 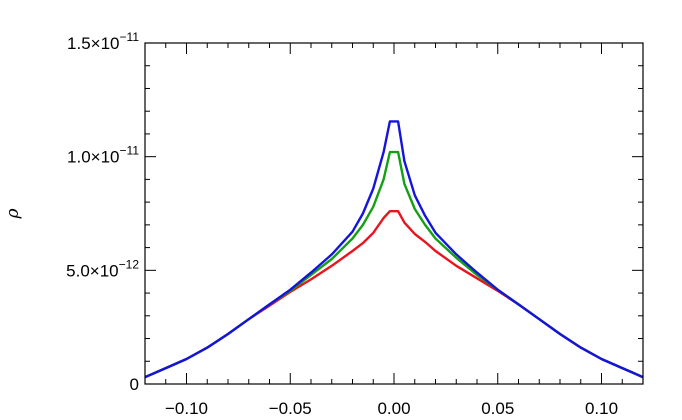 I want to click on x-tick-label-1: −0.05, so click(x=290, y=408).